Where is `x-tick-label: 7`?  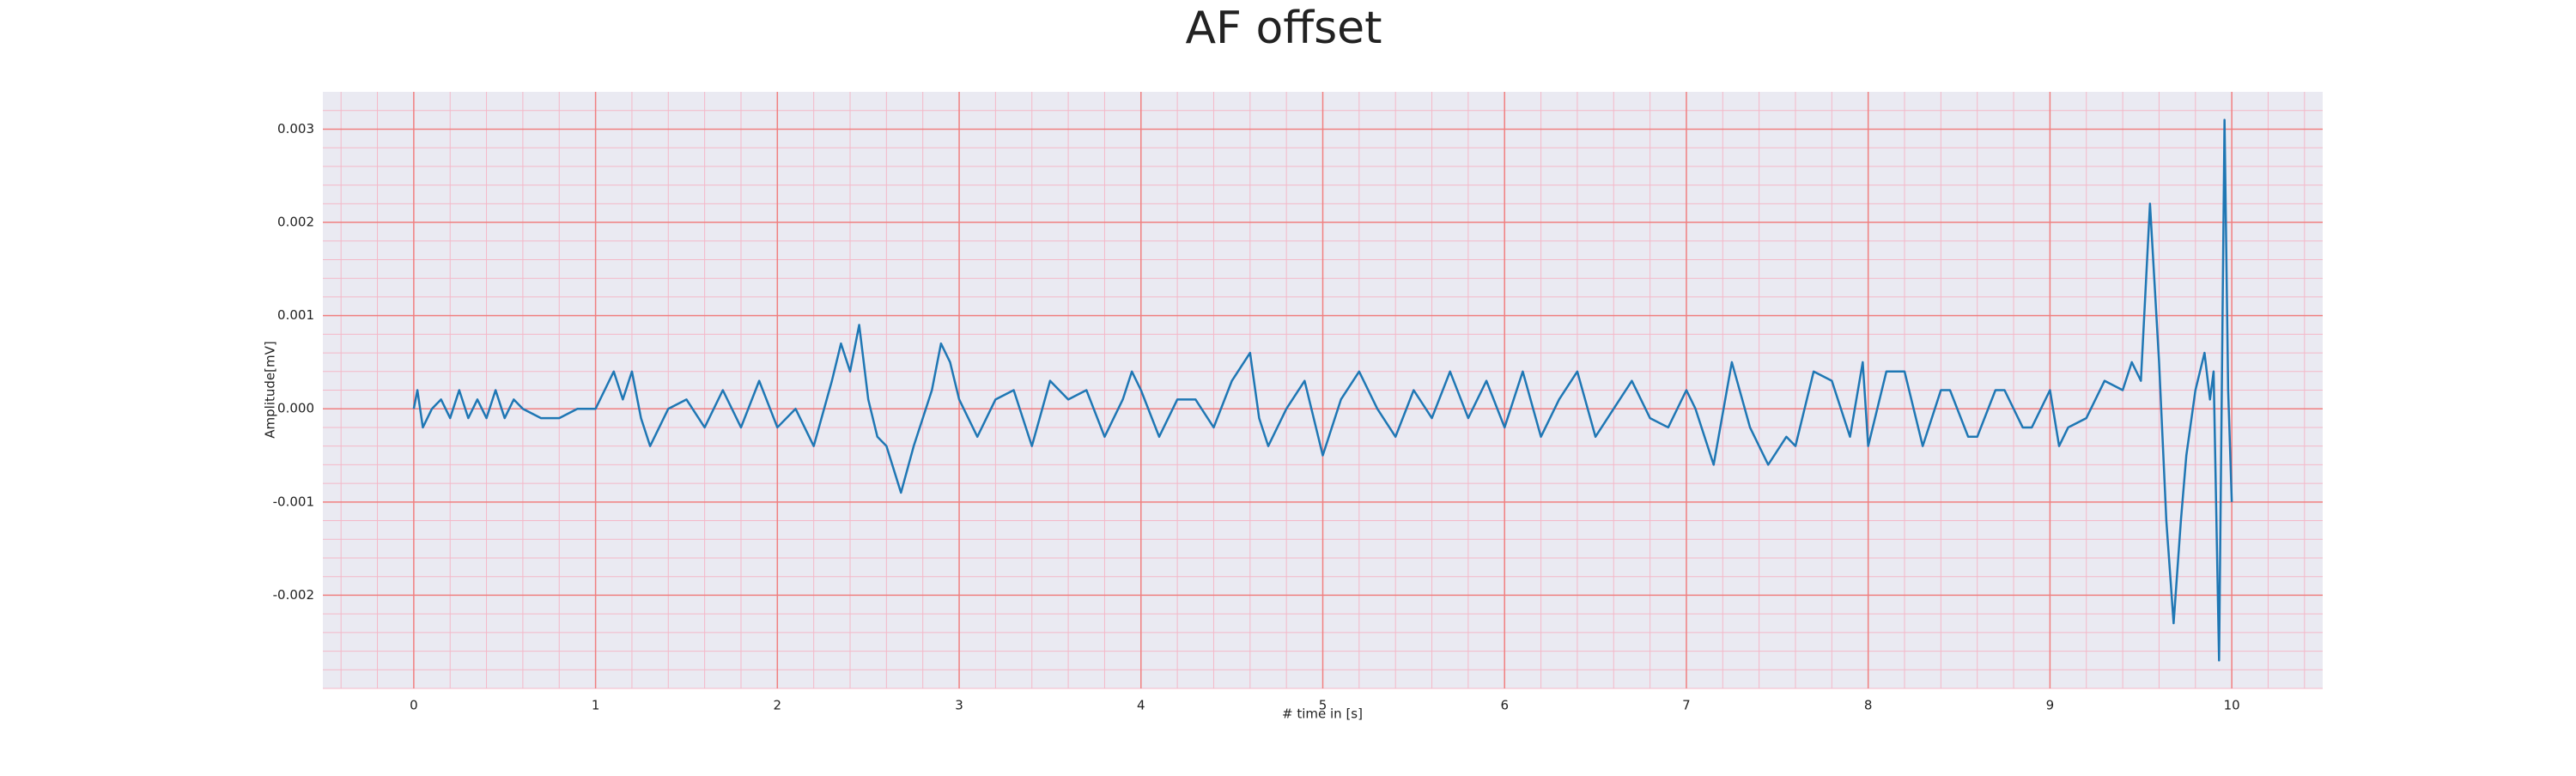
x-tick-label: 7 is located at coordinates (1686, 705).